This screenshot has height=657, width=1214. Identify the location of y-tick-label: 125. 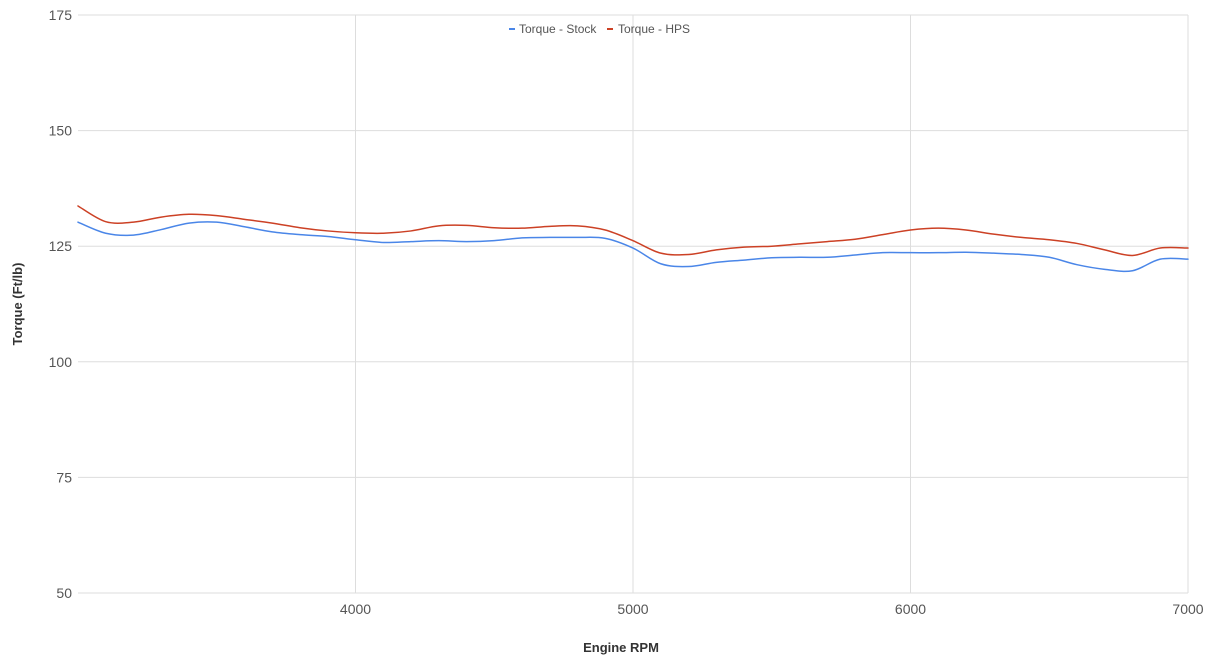
(61, 246).